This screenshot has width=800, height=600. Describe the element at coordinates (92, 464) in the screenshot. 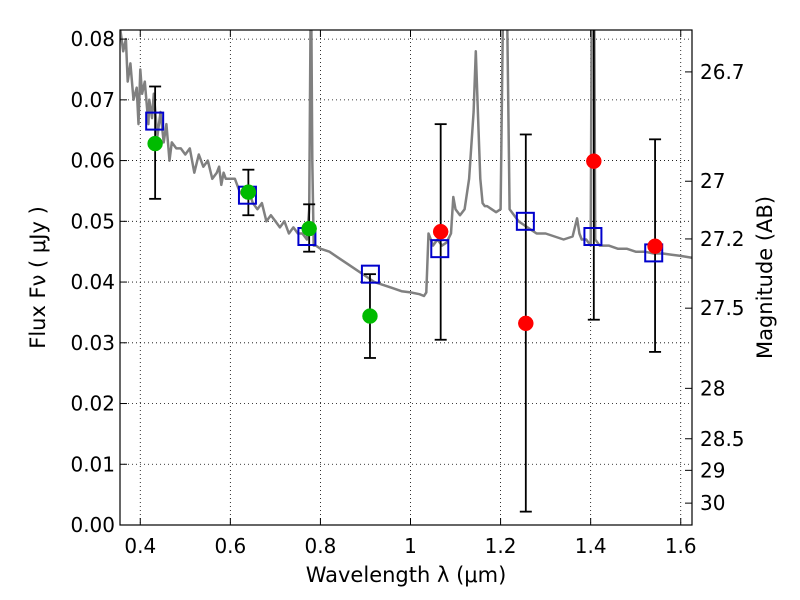

I see `y-tick-label: 0.01` at that location.